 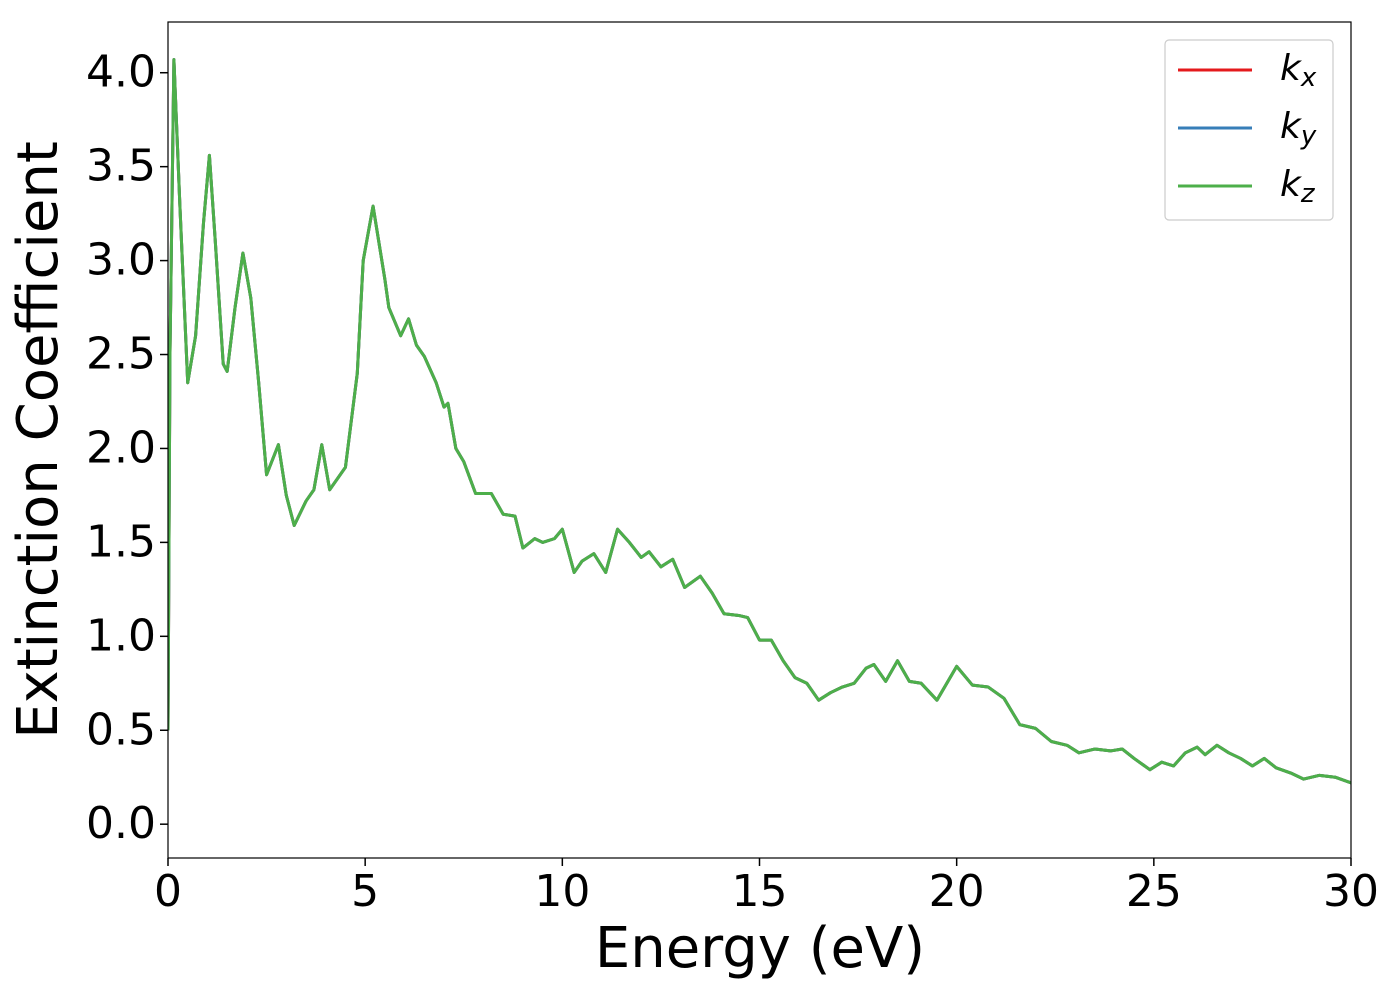 I want to click on x-tick-label: 0, so click(x=168, y=891).